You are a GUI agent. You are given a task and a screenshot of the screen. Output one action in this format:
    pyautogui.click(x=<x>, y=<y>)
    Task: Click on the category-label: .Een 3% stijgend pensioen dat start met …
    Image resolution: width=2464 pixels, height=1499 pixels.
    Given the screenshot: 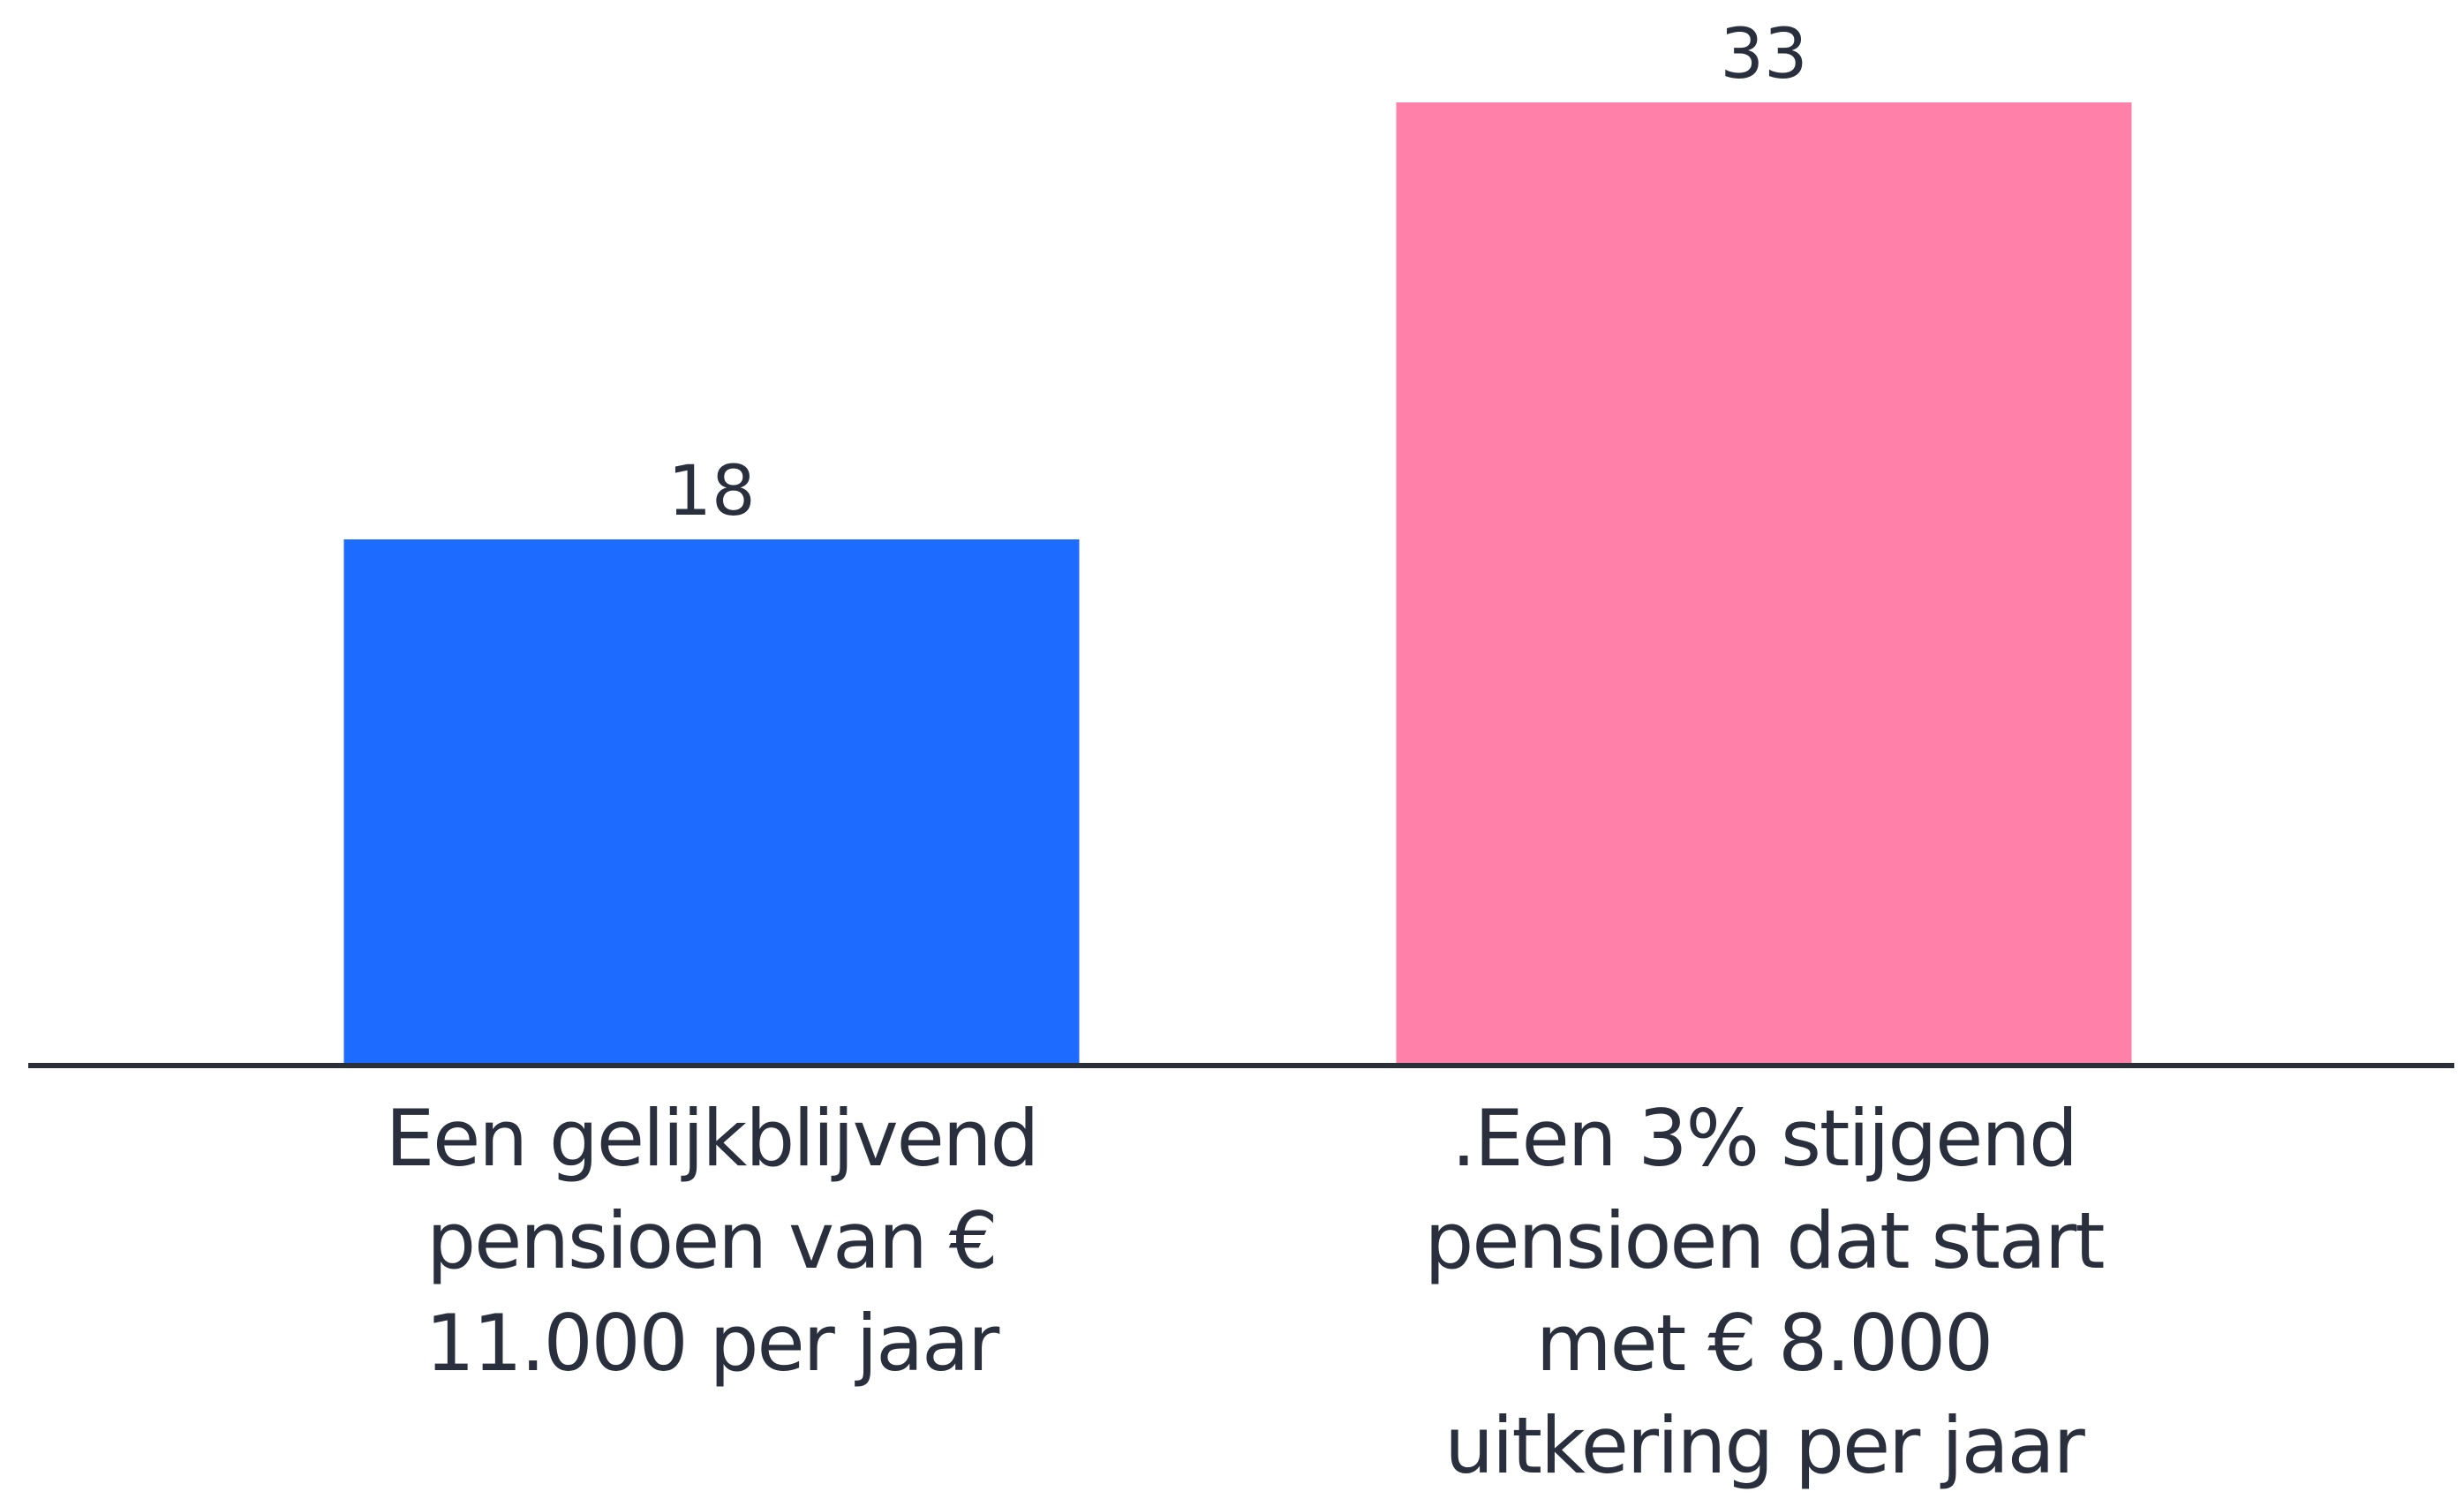 What is the action you would take?
    pyautogui.click(x=1764, y=1292)
    